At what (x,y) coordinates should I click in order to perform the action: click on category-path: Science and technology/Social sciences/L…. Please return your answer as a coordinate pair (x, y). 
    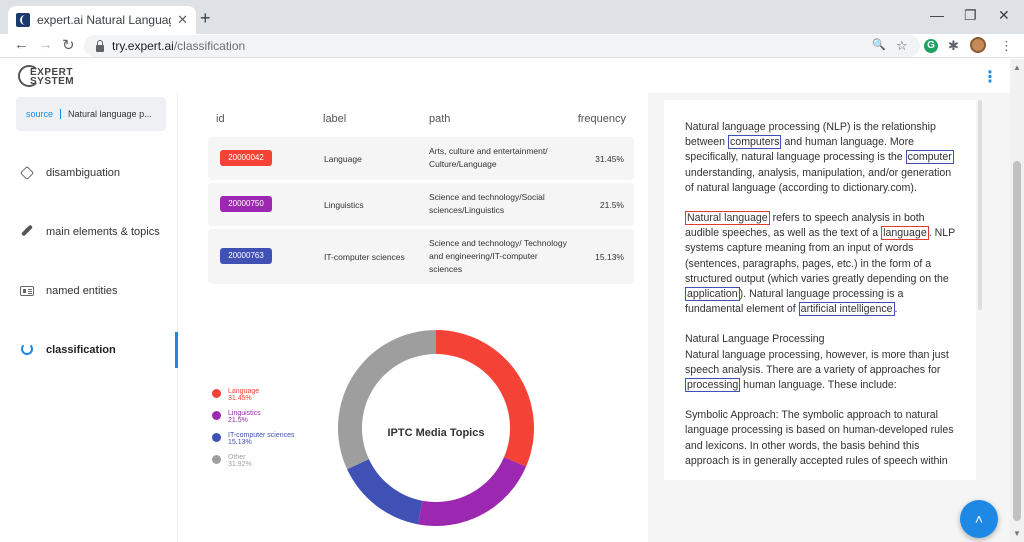
    Looking at the image, I should click on (487, 203).